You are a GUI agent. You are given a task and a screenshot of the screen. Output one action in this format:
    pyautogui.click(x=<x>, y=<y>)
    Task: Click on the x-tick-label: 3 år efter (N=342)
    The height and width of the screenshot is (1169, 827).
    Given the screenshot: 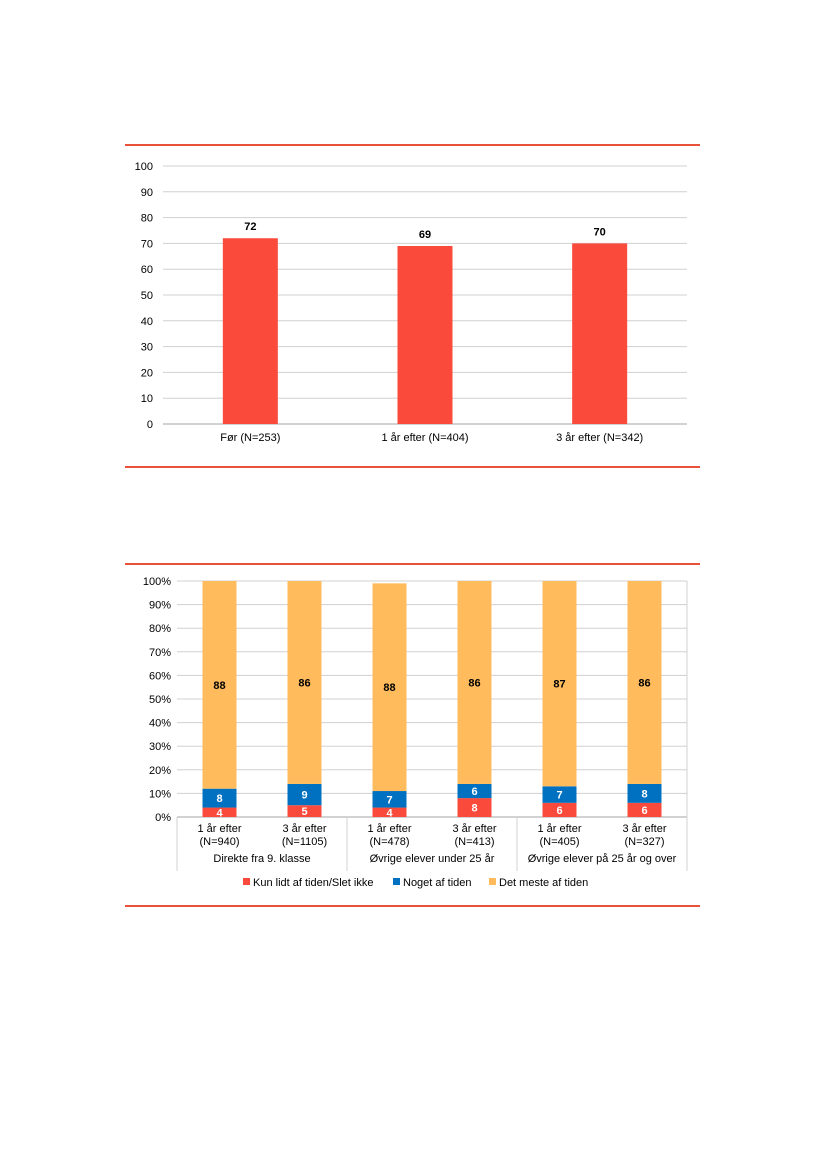 What is the action you would take?
    pyautogui.click(x=599, y=438)
    